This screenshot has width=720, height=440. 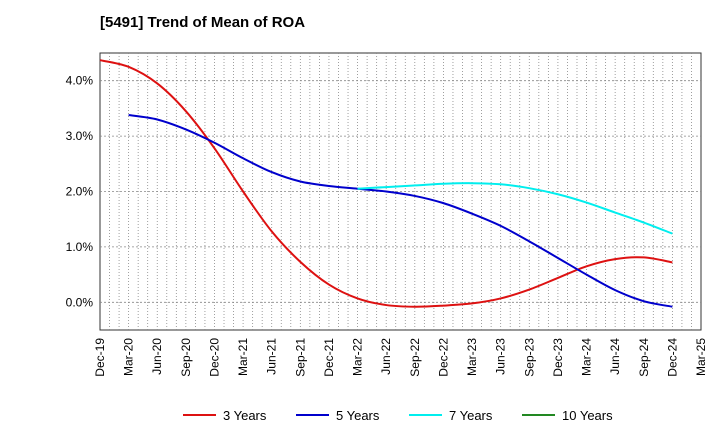 What do you see at coordinates (587, 415) in the screenshot?
I see `legend-label-10-years: 10 Years` at bounding box center [587, 415].